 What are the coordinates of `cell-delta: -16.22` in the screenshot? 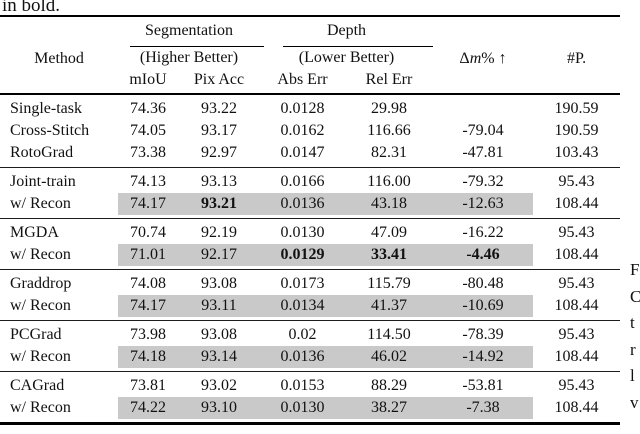 It's located at (483, 232).